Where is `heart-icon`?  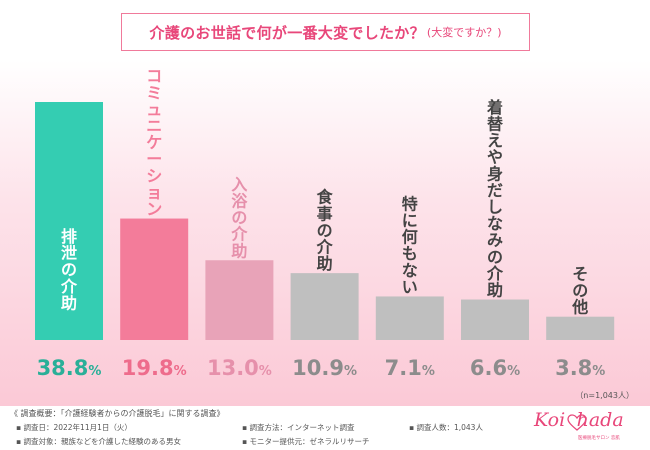 heart-icon is located at coordinates (577, 422).